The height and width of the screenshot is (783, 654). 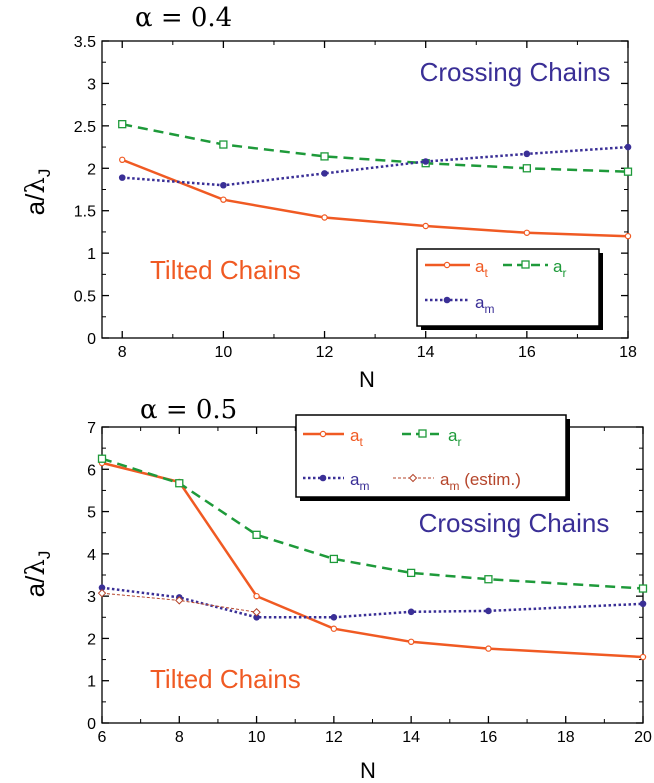 What do you see at coordinates (85, 212) in the screenshot?
I see `y-tick-label: 1.5` at bounding box center [85, 212].